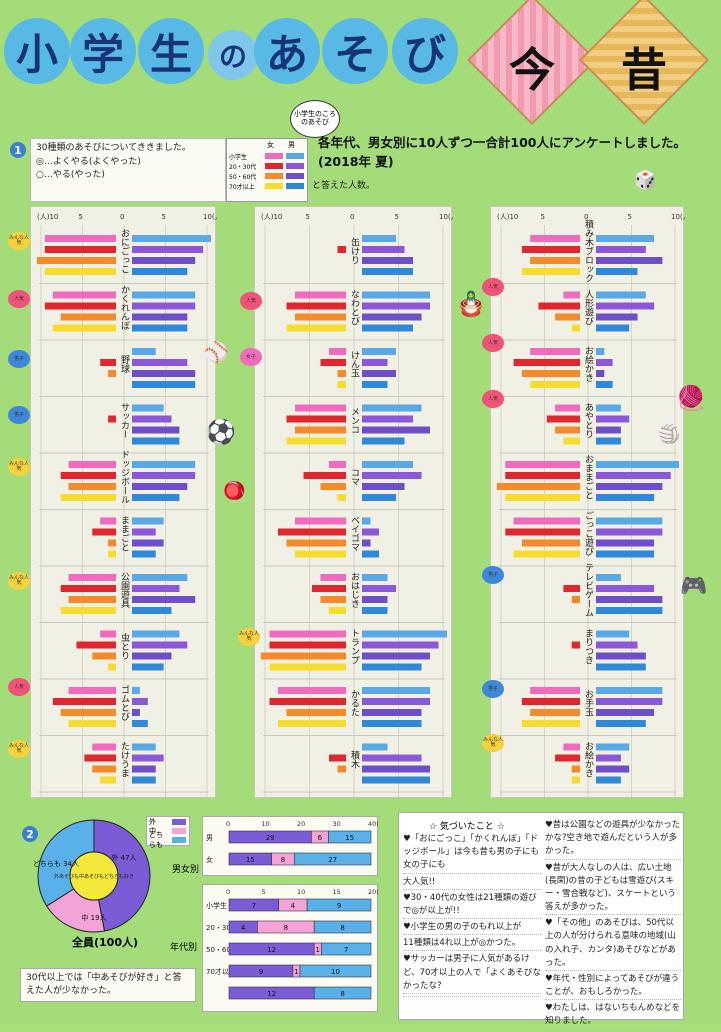 Image resolution: width=721 pixels, height=1032 pixels. Describe the element at coordinates (472, 944) in the screenshot. I see `note-line: 11種類は4れ以上が◎かつた。` at that location.